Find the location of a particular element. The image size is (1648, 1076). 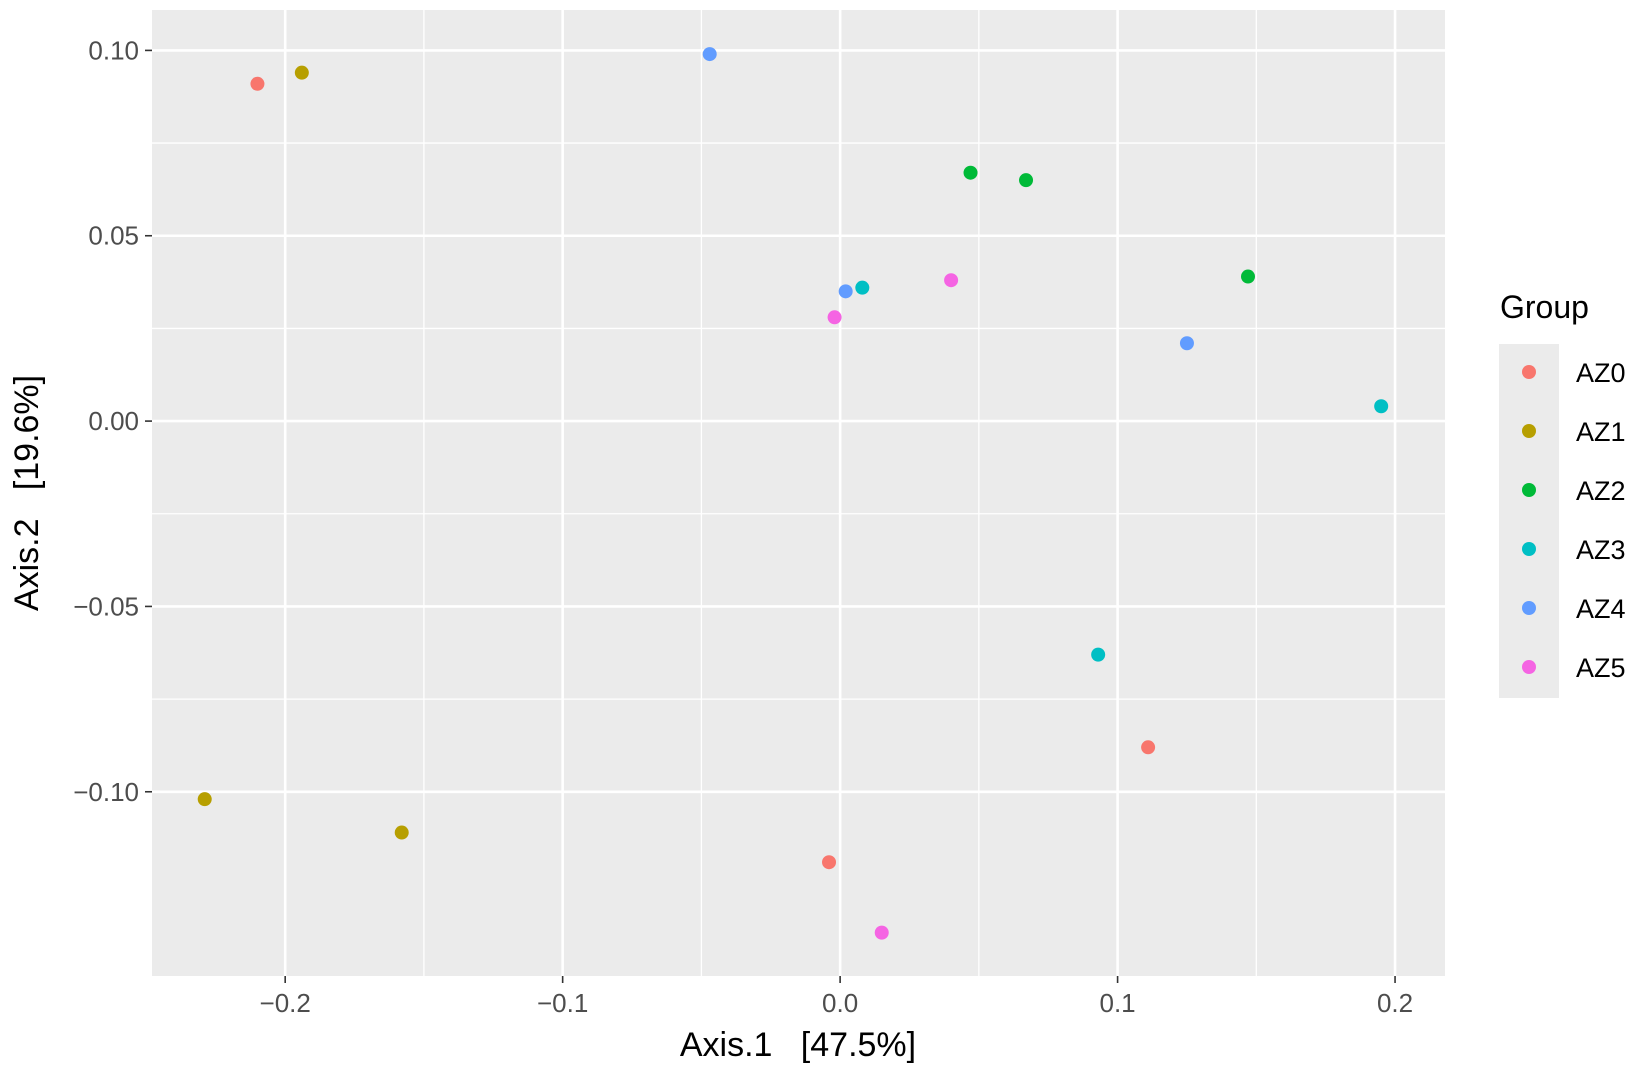

x-axis-title: Axis.1 [47.5%] is located at coordinates (798, 1045).